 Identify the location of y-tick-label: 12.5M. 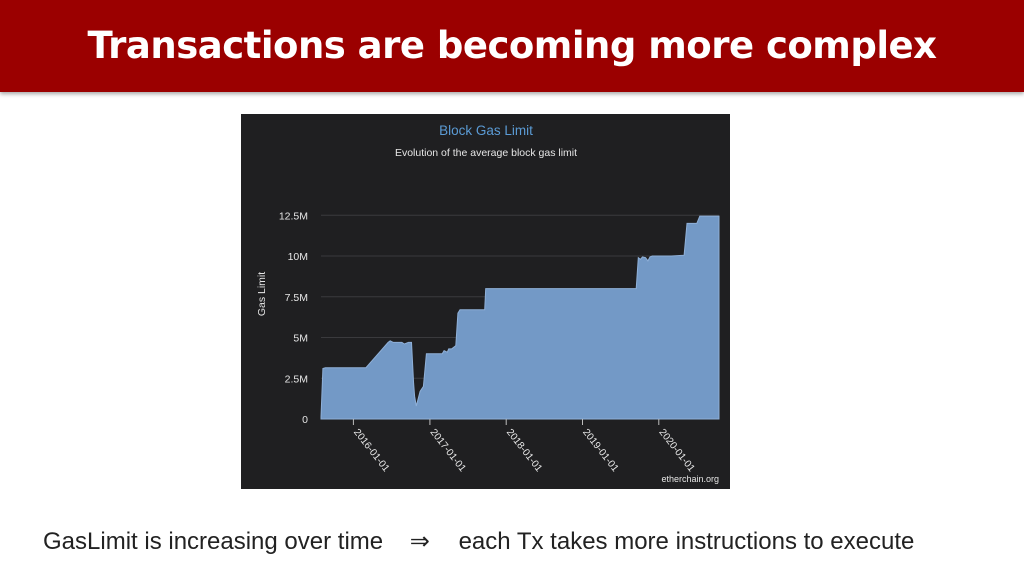
(293, 216).